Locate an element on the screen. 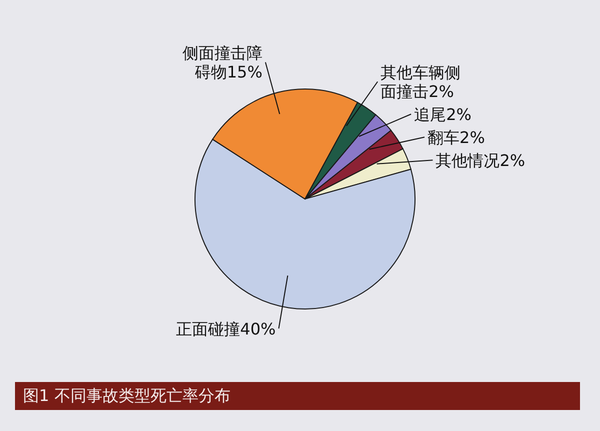  caption-bar: 图1 不同事故类型死亡率分布 is located at coordinates (297, 396).